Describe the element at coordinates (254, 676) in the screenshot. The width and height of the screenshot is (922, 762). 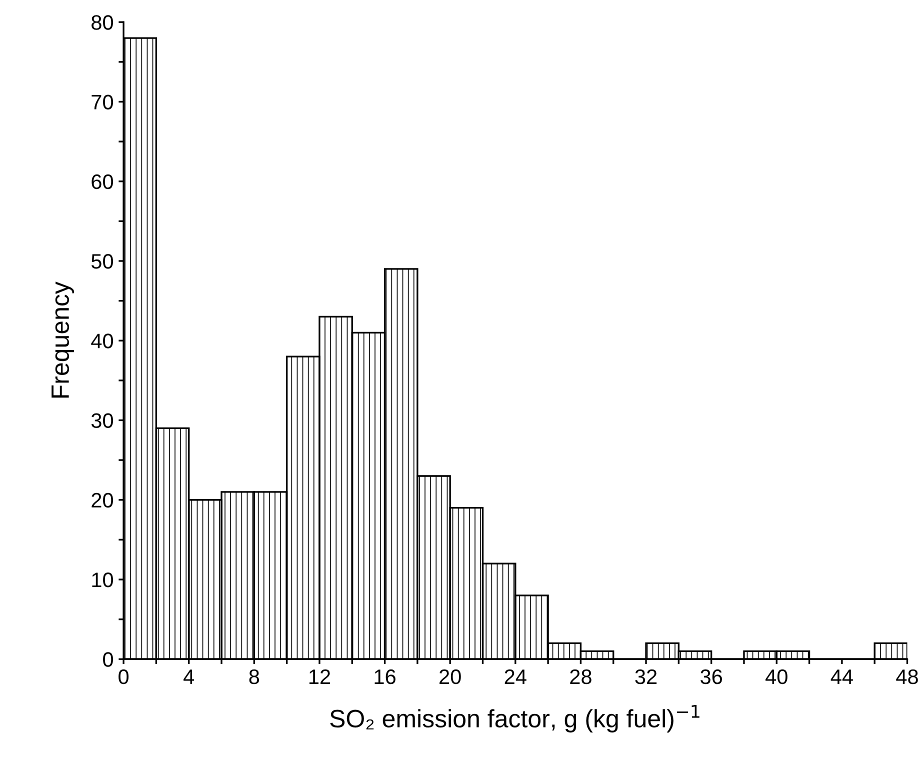
I see `x-tick-label: 8` at that location.